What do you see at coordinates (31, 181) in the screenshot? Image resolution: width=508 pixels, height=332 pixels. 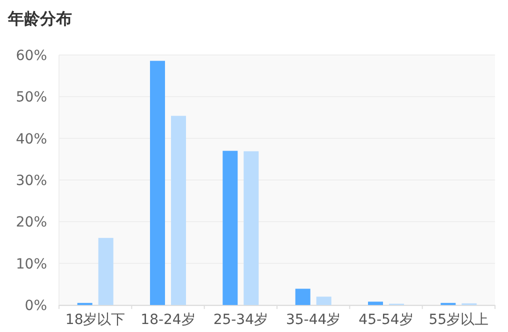 I see `y-tick-label: 30%` at bounding box center [31, 181].